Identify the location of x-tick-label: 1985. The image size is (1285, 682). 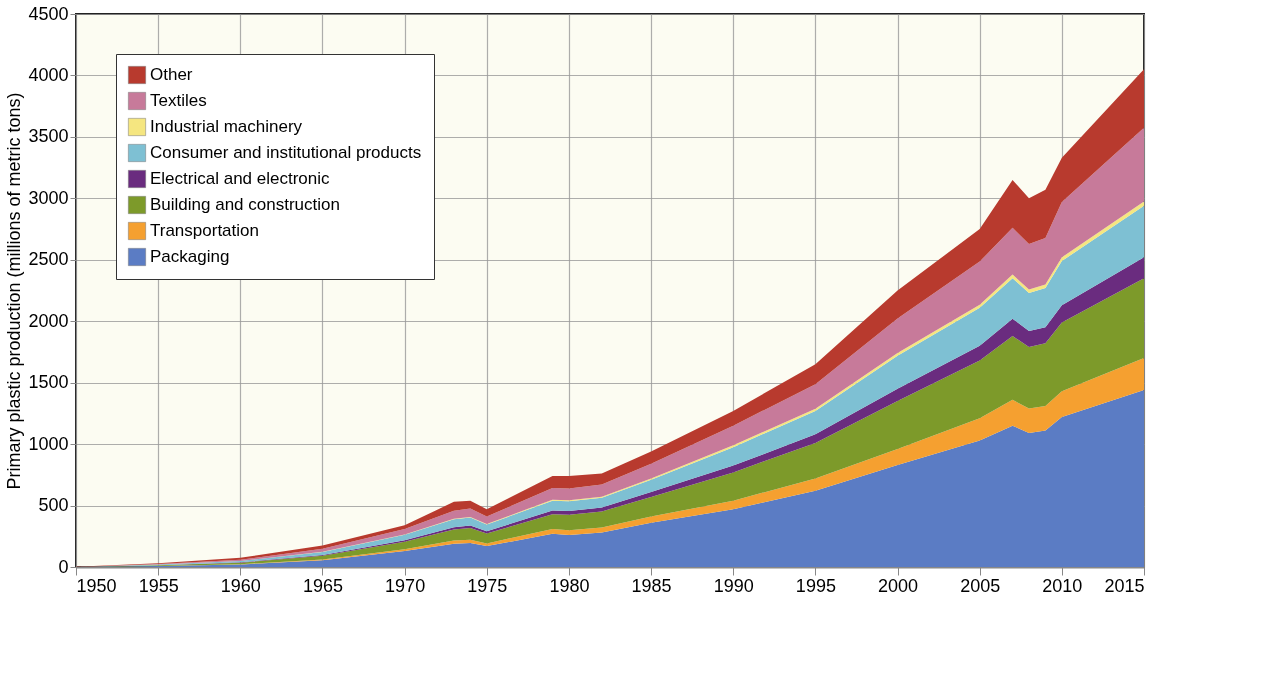
(651, 585).